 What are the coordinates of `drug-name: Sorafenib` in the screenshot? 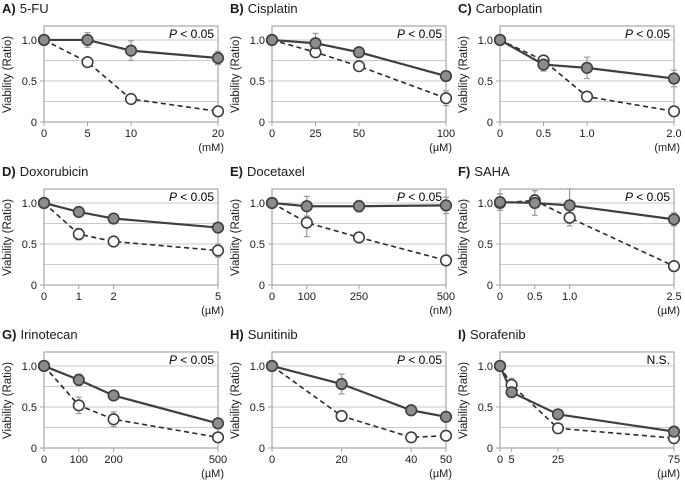 It's located at (497, 334).